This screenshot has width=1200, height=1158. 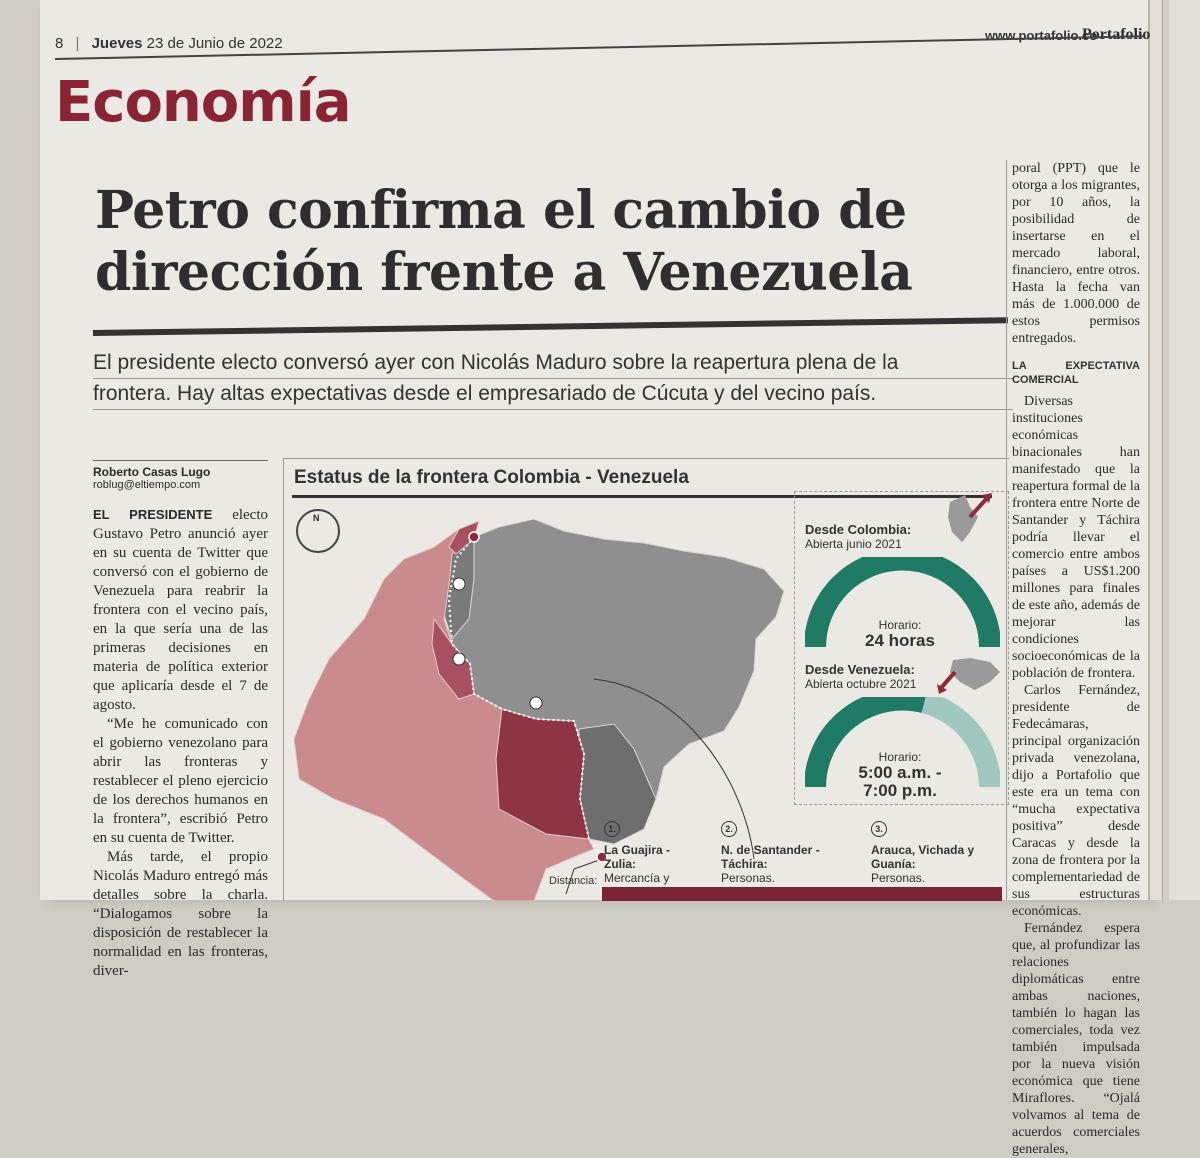 I want to click on folio-date: 23 de Junio de 2022, so click(x=214, y=43).